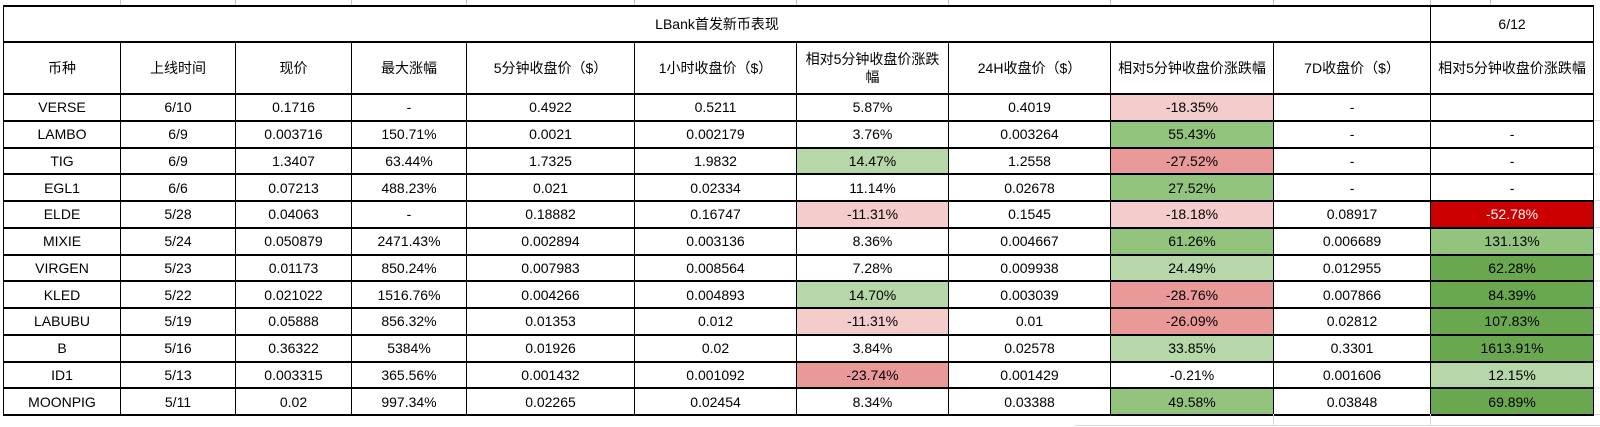  Describe the element at coordinates (1029, 375) in the screenshot. I see `table-cell: 0.001429` at that location.